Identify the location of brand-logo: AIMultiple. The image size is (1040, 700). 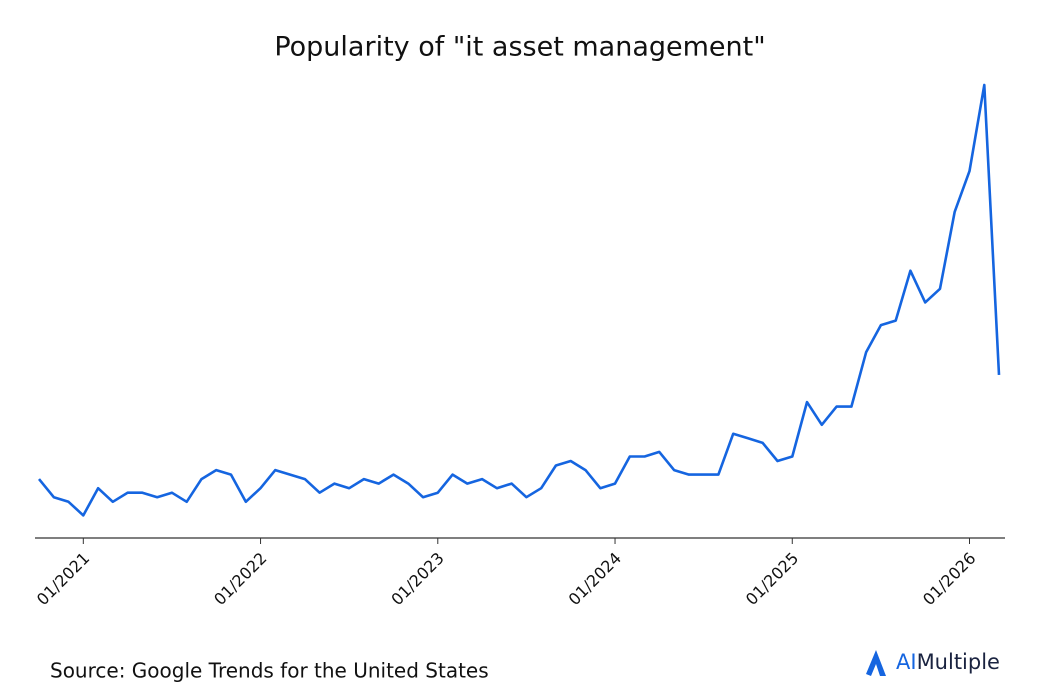
(933, 663).